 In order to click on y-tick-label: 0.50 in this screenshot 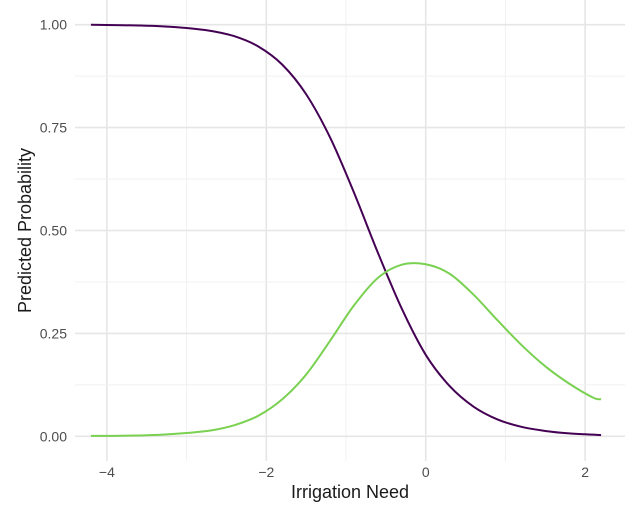, I will do `click(53, 231)`.